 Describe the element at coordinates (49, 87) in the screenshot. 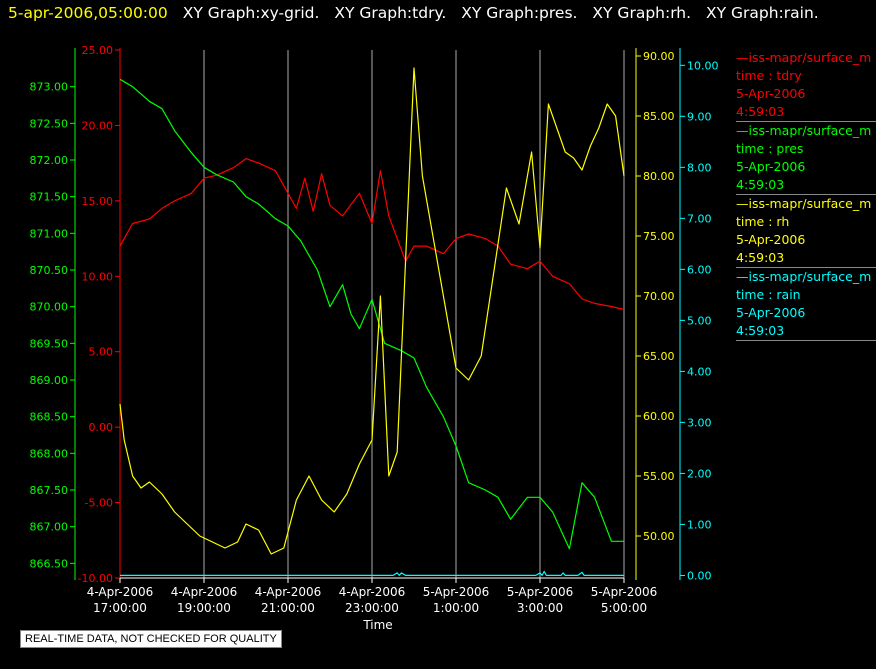

I see `pres-tick-label: 873.00` at that location.